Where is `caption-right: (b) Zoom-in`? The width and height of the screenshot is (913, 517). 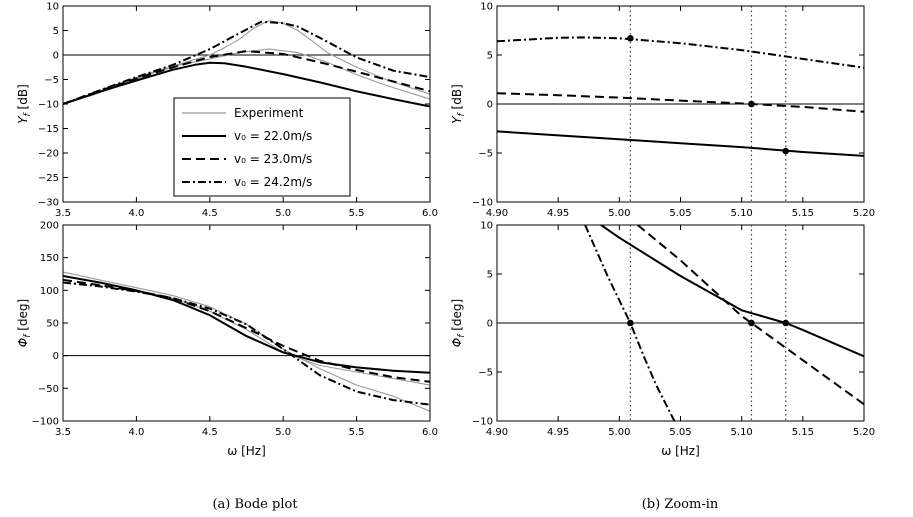
caption-right: (b) Zoom-in is located at coordinates (680, 504).